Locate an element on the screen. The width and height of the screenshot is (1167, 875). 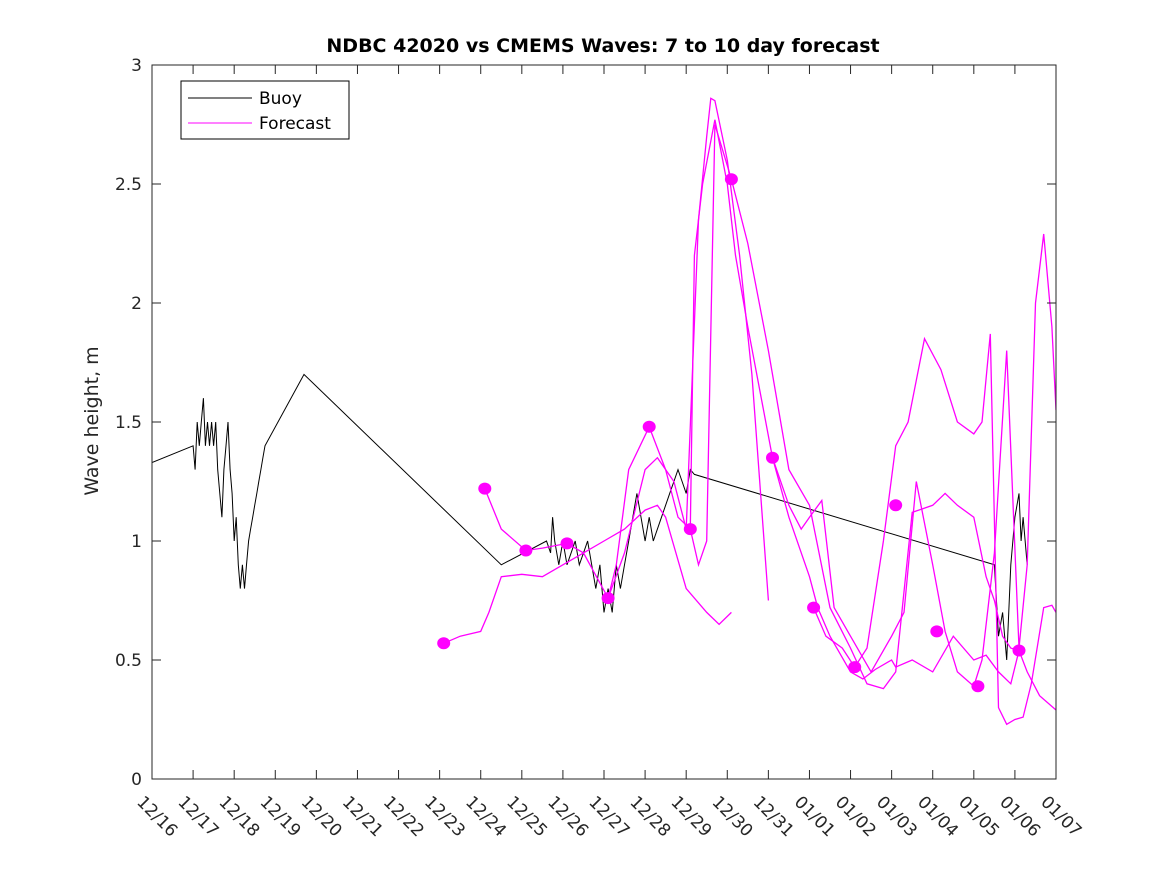
y-axis-label: Wave height, m is located at coordinates (92, 420).